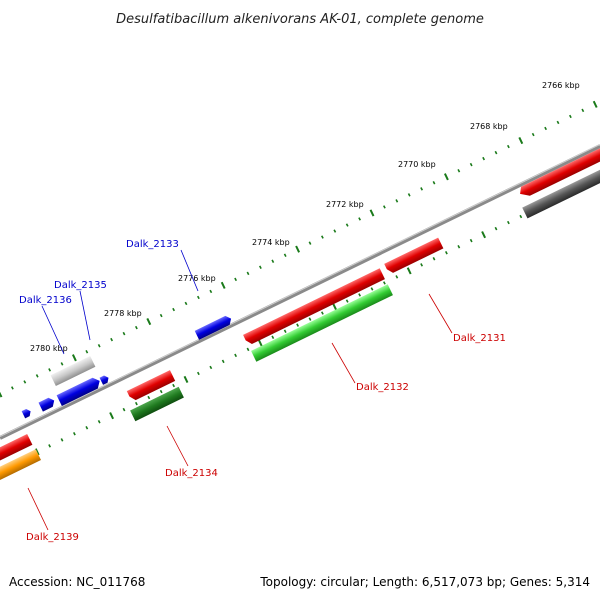  I want to click on gene-label-dalk-2139: Dalk_2139, so click(52, 537).